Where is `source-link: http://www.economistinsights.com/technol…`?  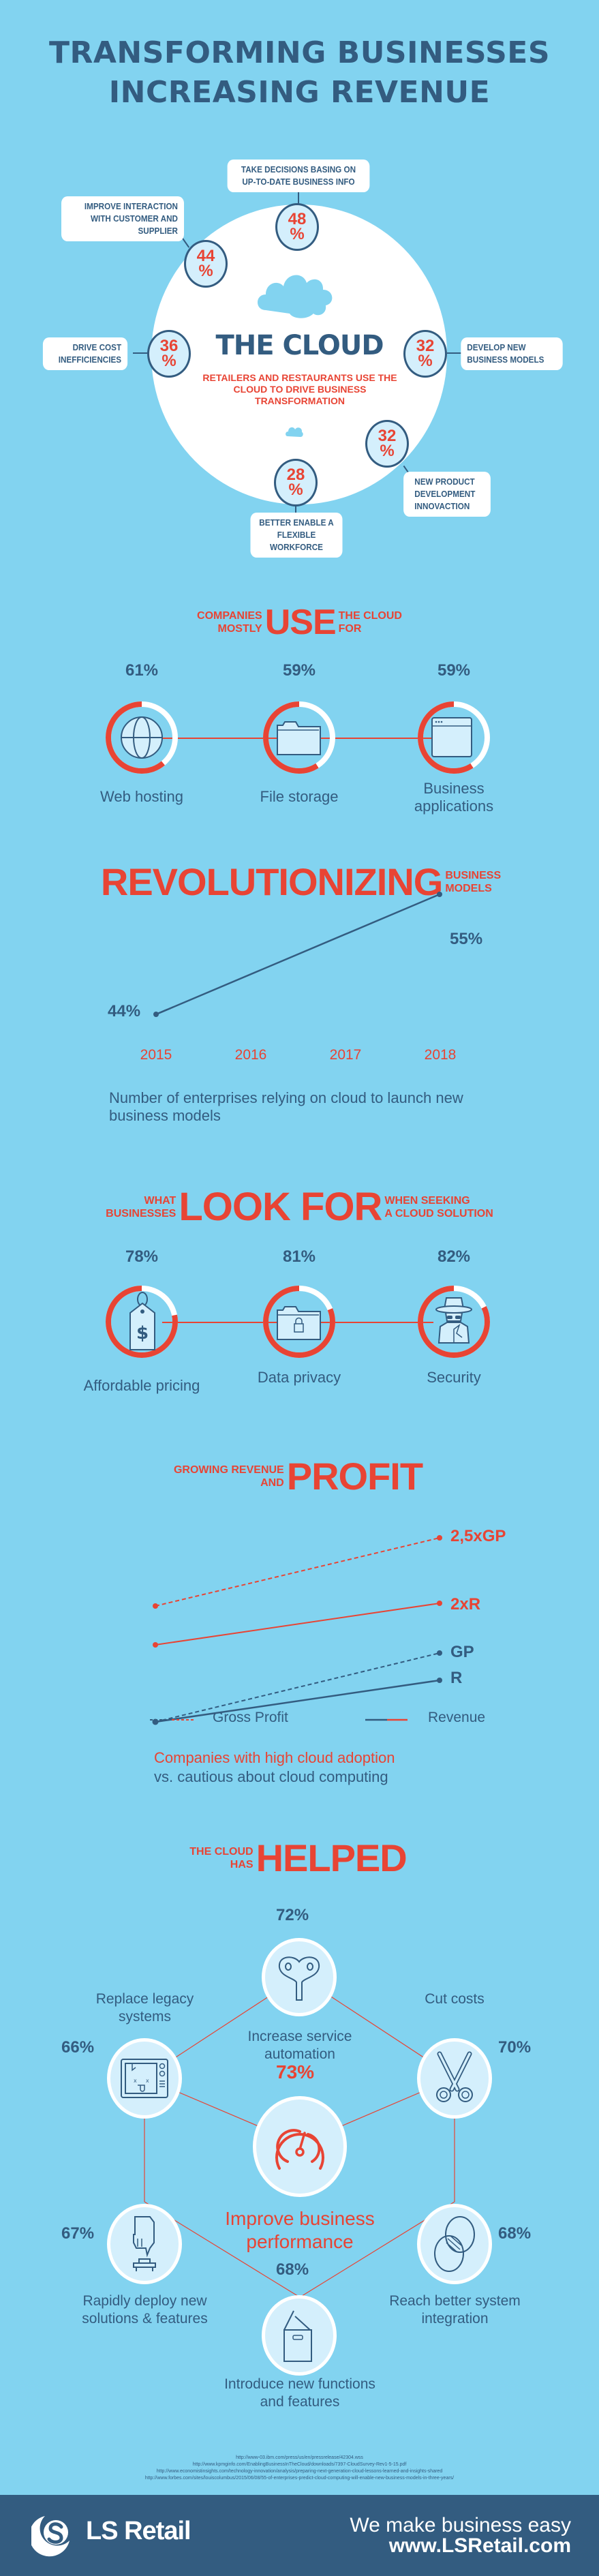
source-link: http://www.economistinsights.com/technol… is located at coordinates (299, 2472).